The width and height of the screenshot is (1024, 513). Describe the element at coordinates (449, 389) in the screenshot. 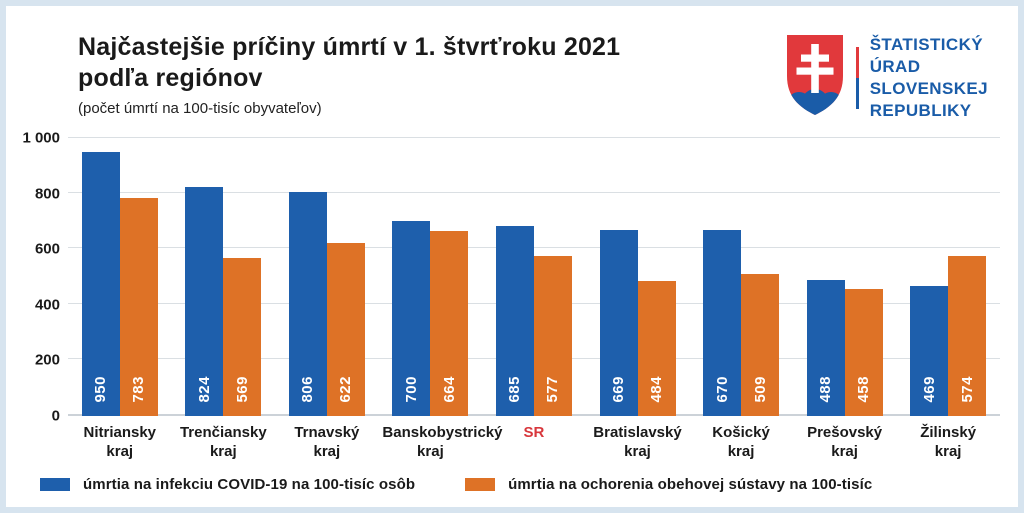

I see `bar-value-label: 664` at that location.